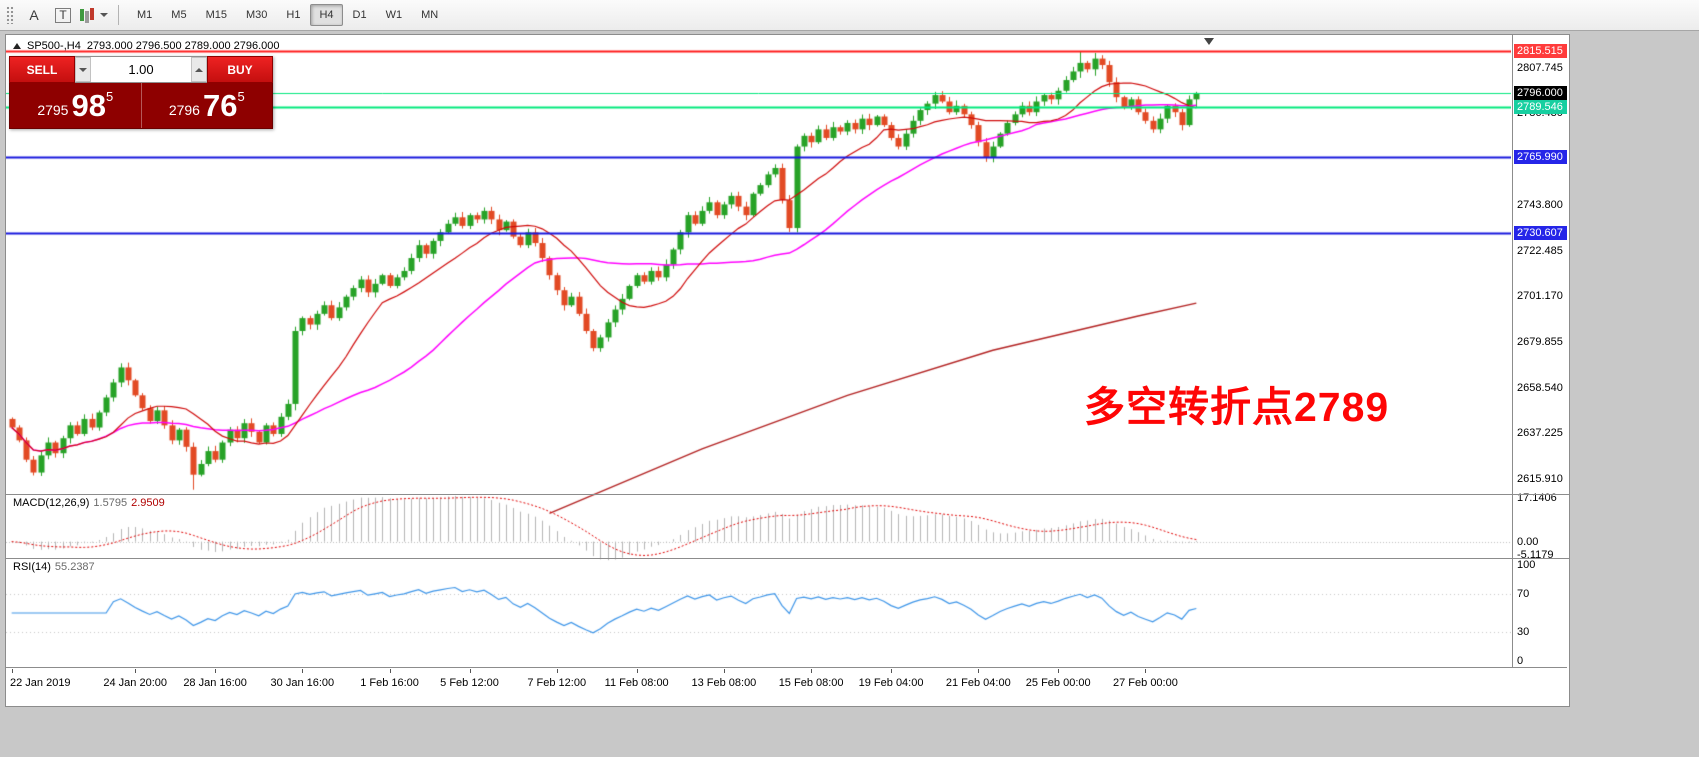  What do you see at coordinates (359, 15) in the screenshot?
I see `timeframe-button-d1: D1` at bounding box center [359, 15].